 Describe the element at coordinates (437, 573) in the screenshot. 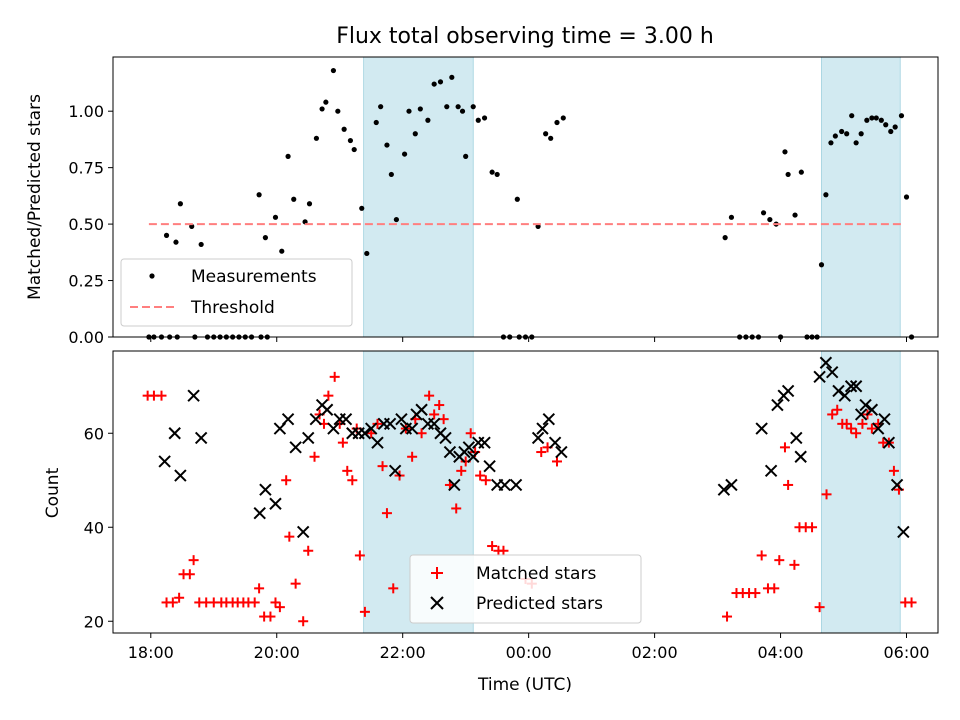

I see `legend-matched-marker` at that location.